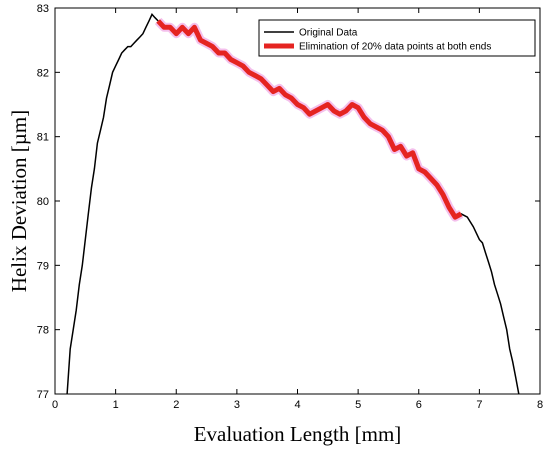 Image resolution: width=550 pixels, height=449 pixels. Describe the element at coordinates (237, 405) in the screenshot. I see `x-tick-label: 3` at that location.